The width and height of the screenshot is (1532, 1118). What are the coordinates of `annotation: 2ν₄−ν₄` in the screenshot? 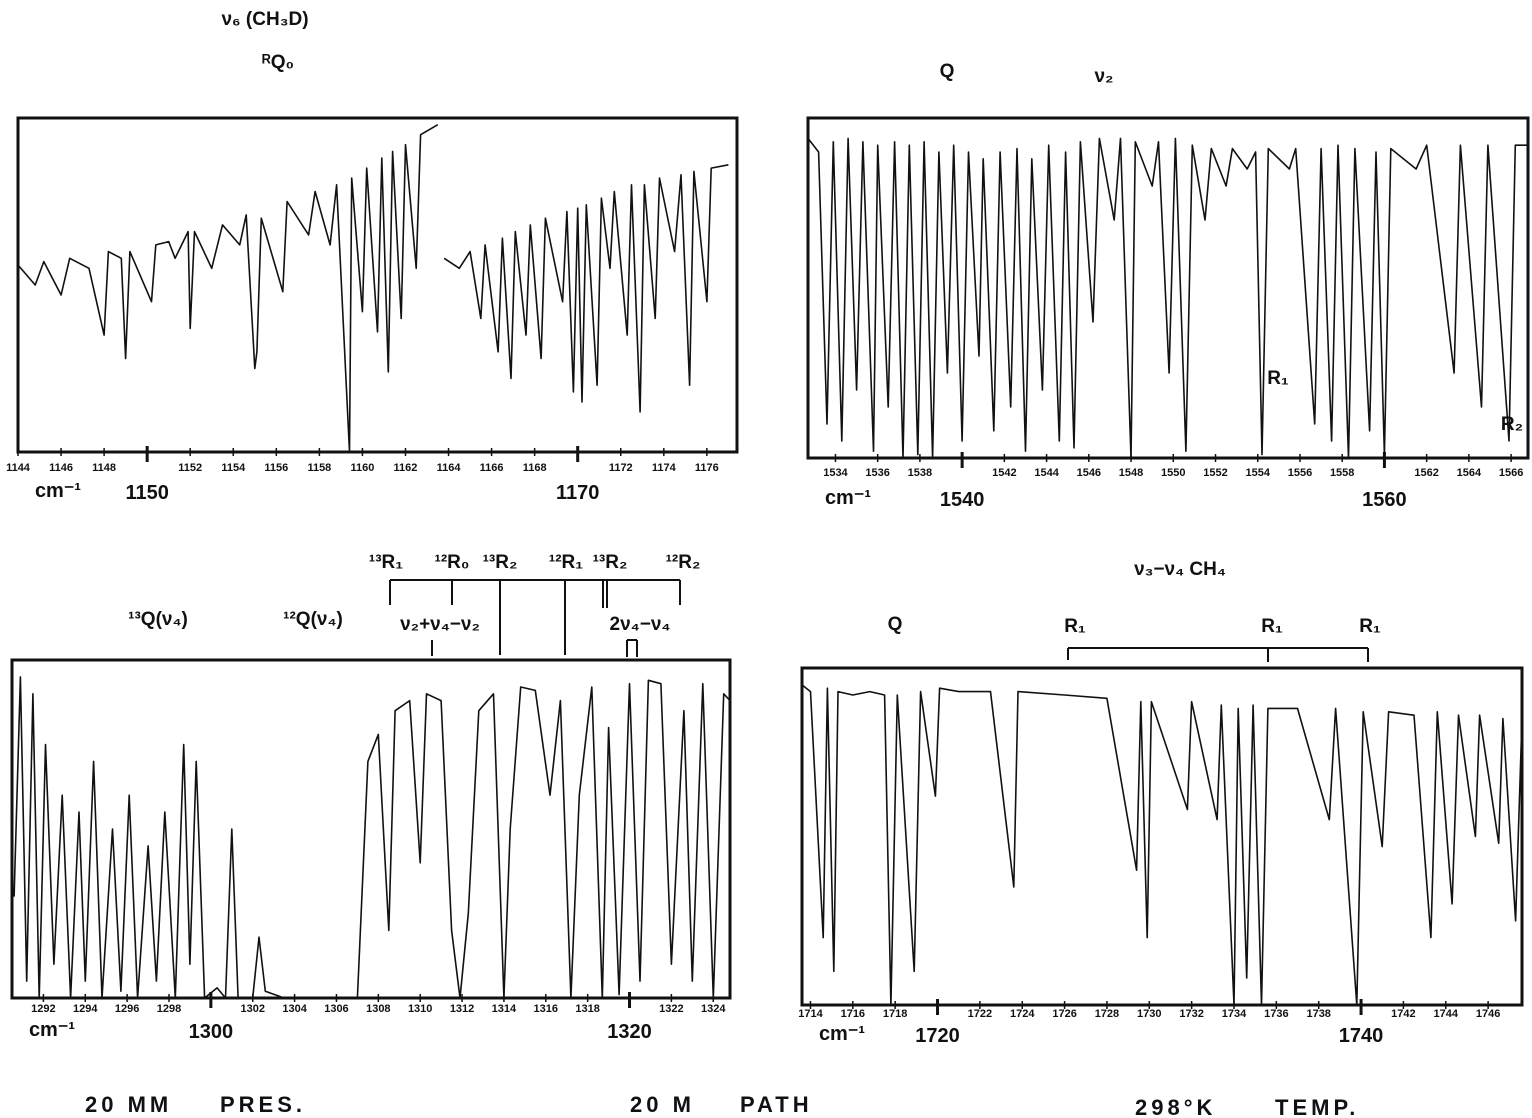 It's located at (640, 624).